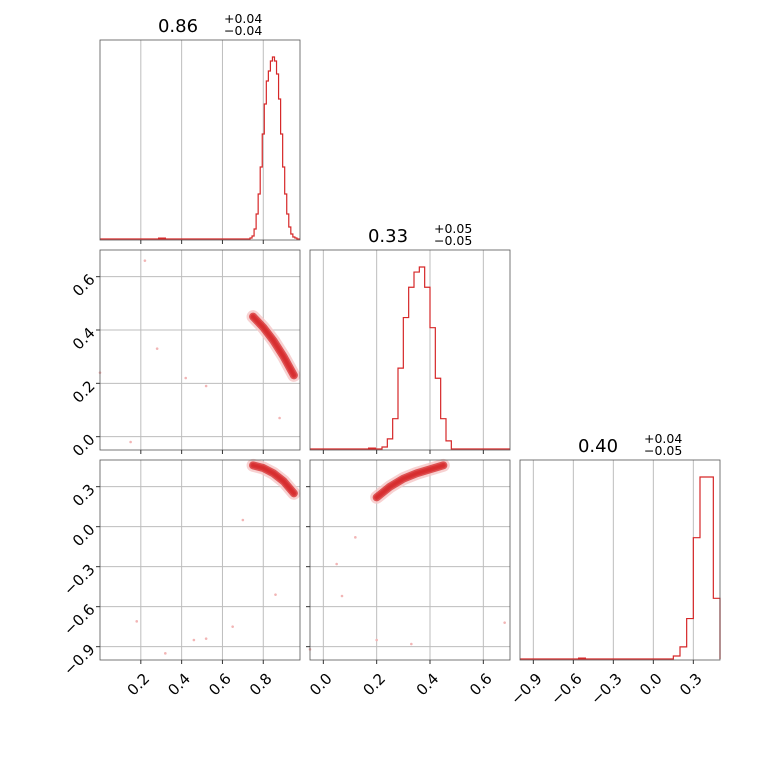 The image size is (760, 760). I want to click on title-value: 0.33, so click(388, 236).